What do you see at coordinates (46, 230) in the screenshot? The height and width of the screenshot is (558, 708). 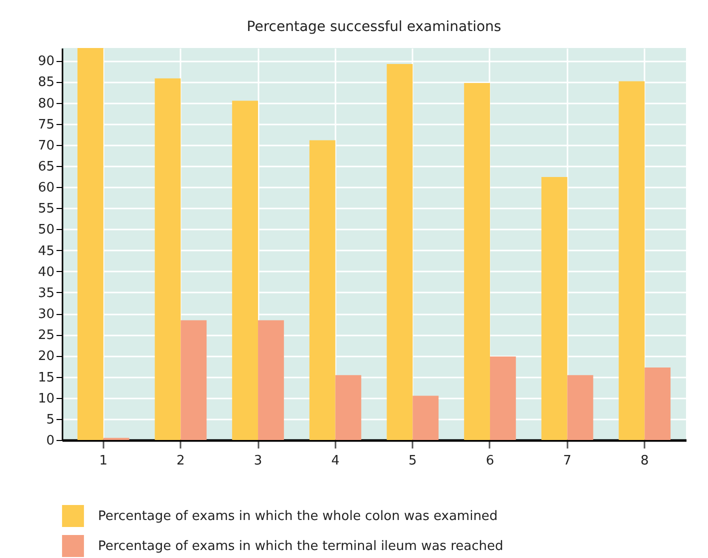 I see `y-tick-label: 50` at bounding box center [46, 230].